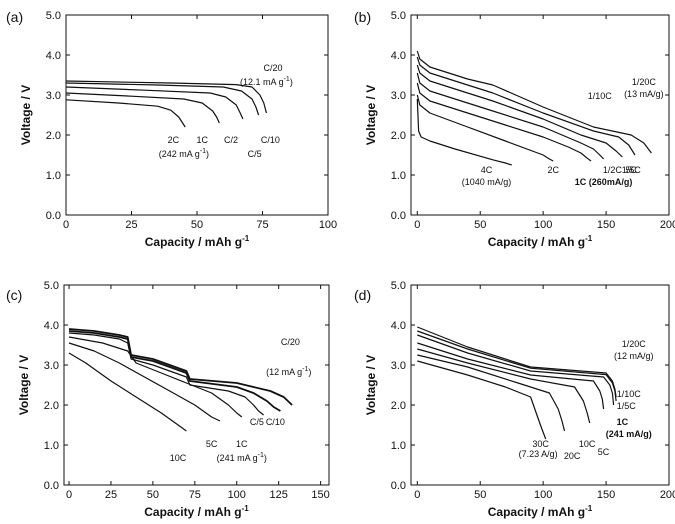 The width and height of the screenshot is (675, 524). What do you see at coordinates (255, 154) in the screenshot?
I see `data-annotation: C/5` at bounding box center [255, 154].